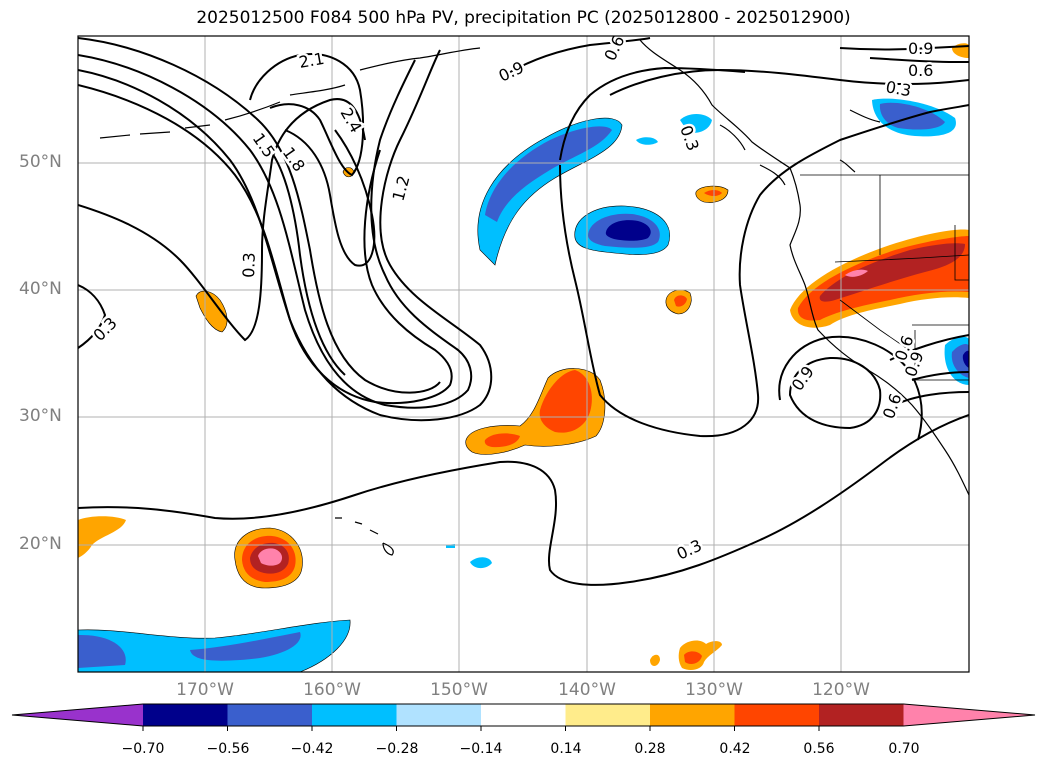 The image size is (1047, 765). I want to click on colorbar-tick-label: −0.70, so click(143, 749).